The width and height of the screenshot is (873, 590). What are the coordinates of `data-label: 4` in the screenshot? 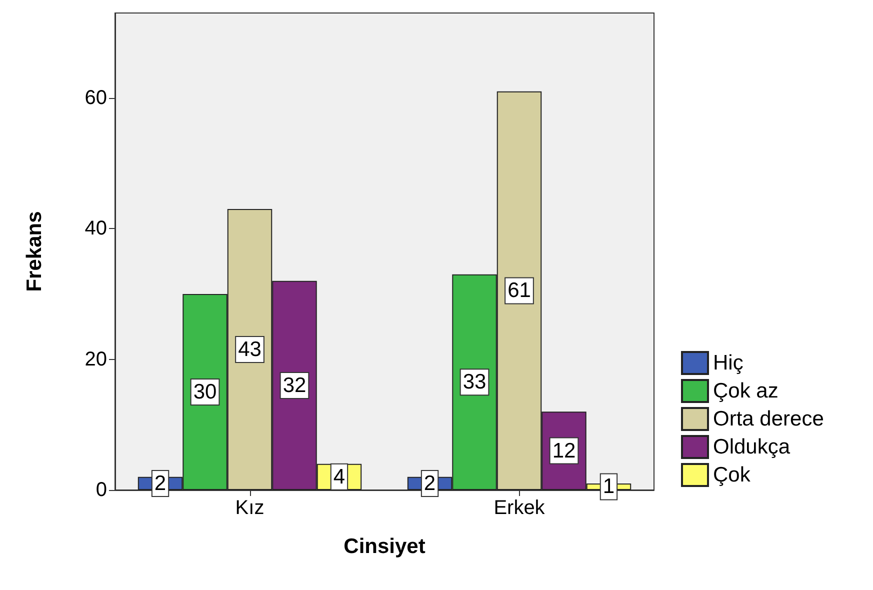 It's located at (339, 476).